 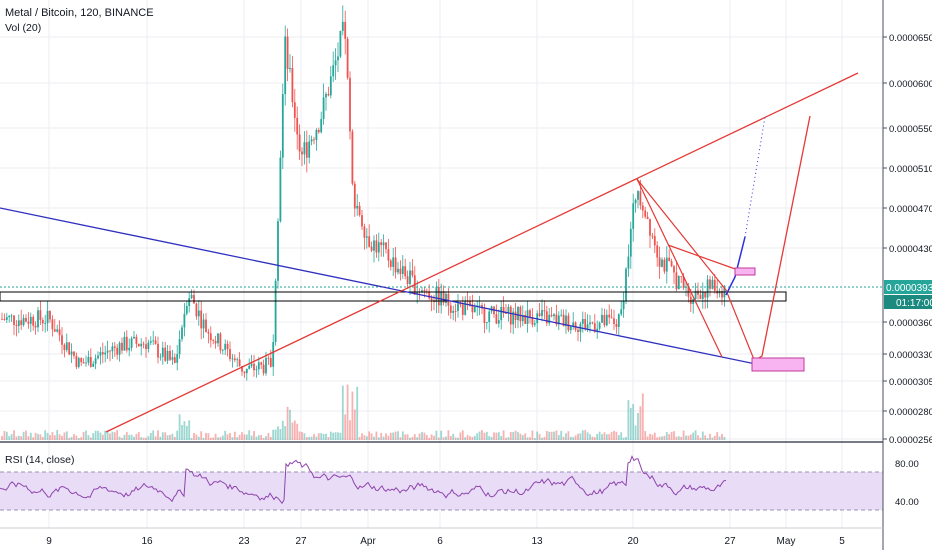 What do you see at coordinates (40, 460) in the screenshot?
I see `rsi-label: RSI (14, close)` at bounding box center [40, 460].